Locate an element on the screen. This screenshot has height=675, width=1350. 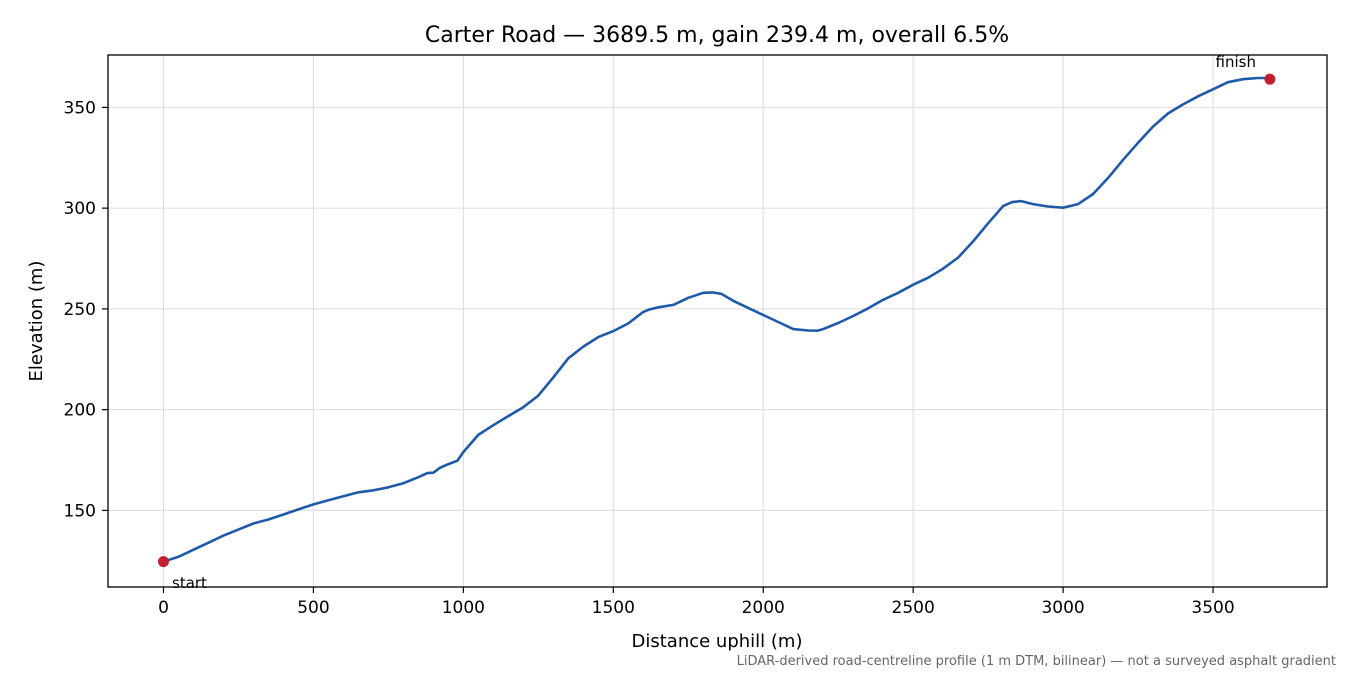
finish-annotation: finish is located at coordinates (1236, 62).